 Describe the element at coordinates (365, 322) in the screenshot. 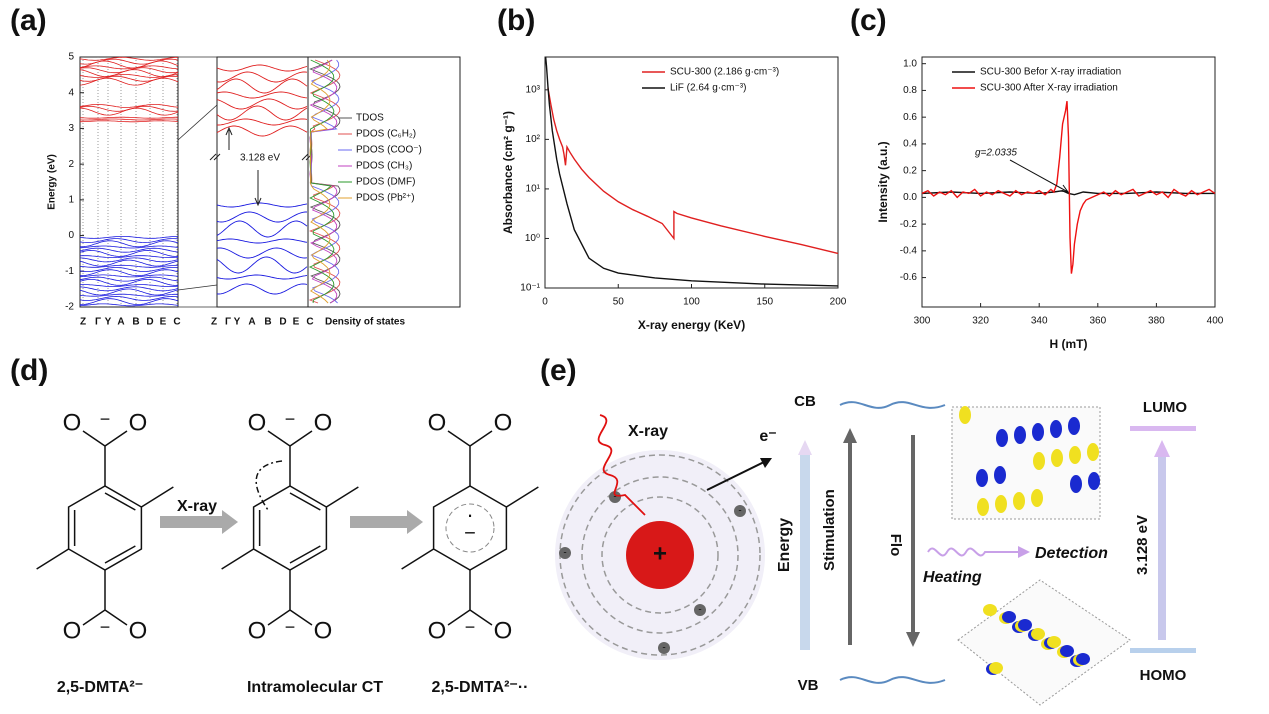

I see `dos-label: Density of states` at that location.